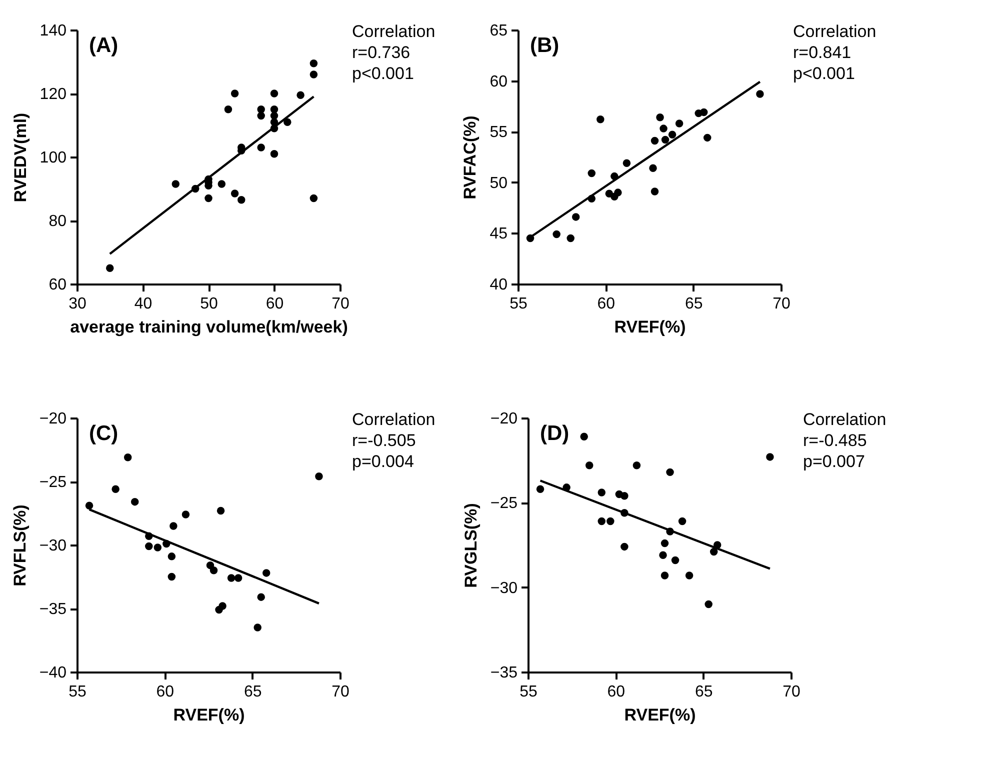 The image size is (984, 757). What do you see at coordinates (384, 440) in the screenshot?
I see `text: r=-0.505` at bounding box center [384, 440].